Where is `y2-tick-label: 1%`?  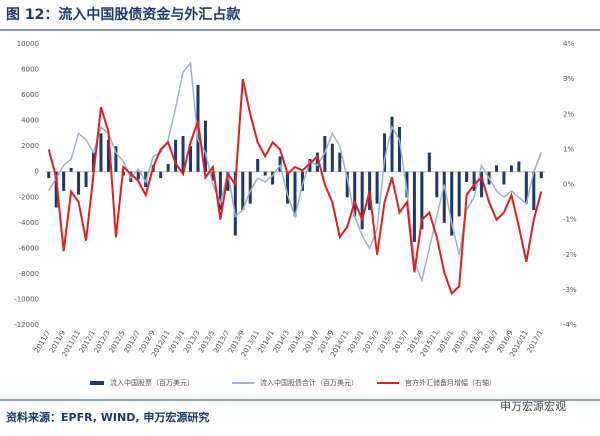 y2-tick-label: 1% is located at coordinates (568, 149).